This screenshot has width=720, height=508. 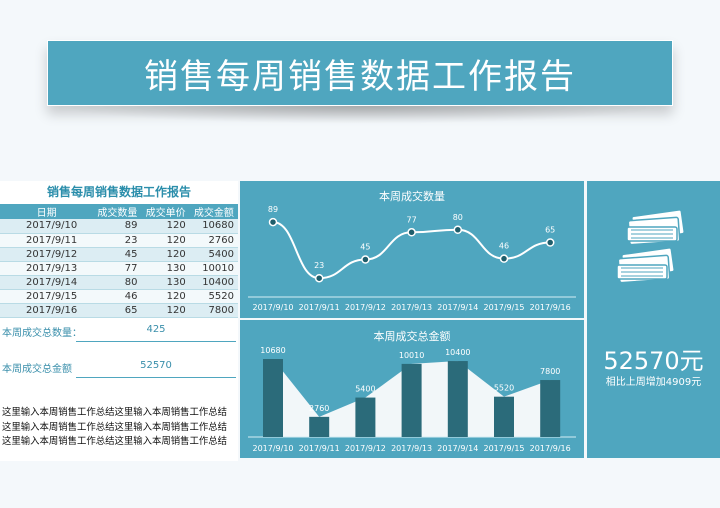 I want to click on qty-data-label: 45, so click(x=365, y=247).